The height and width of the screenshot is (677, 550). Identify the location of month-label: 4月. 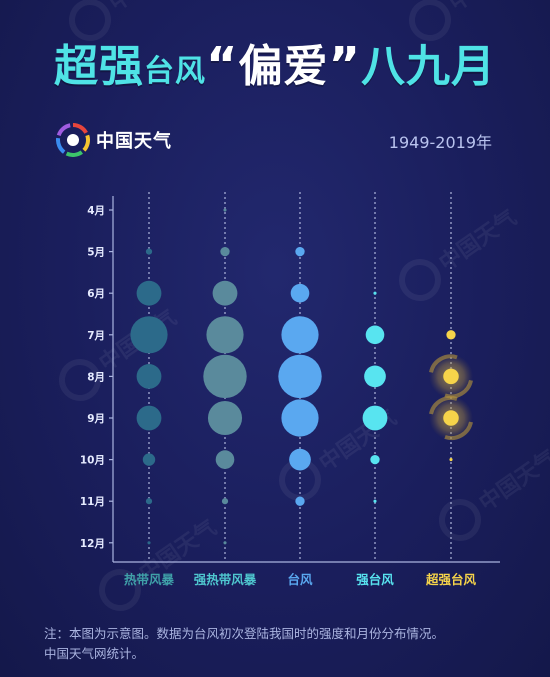
(96, 211).